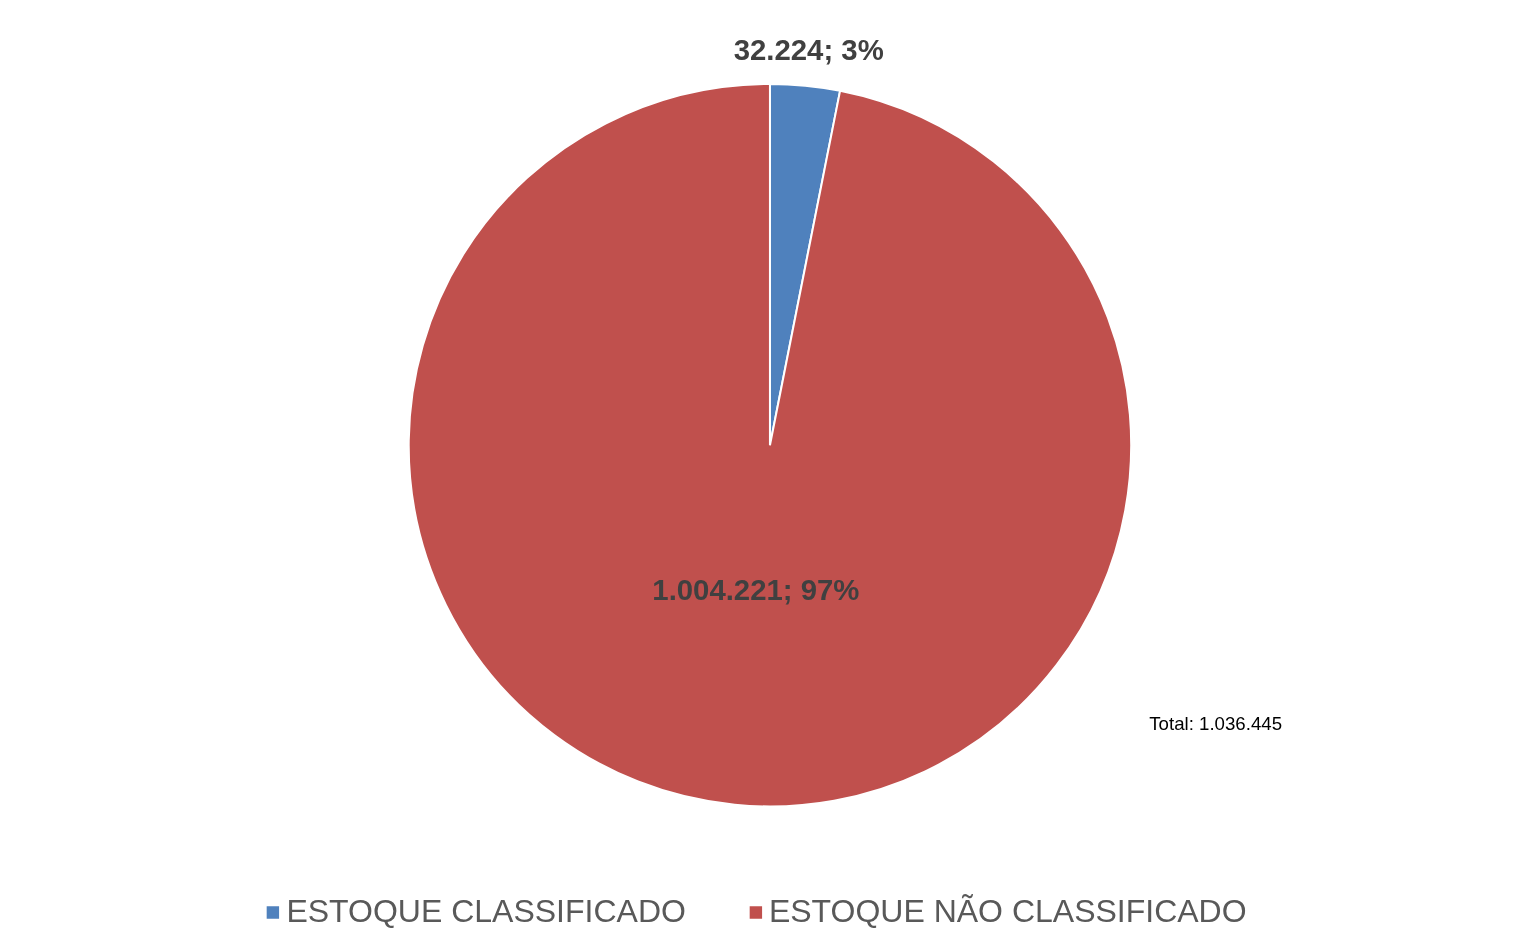  Describe the element at coordinates (486, 911) in the screenshot. I see `legend-label: ESTOQUE CLASSIFICADO` at that location.